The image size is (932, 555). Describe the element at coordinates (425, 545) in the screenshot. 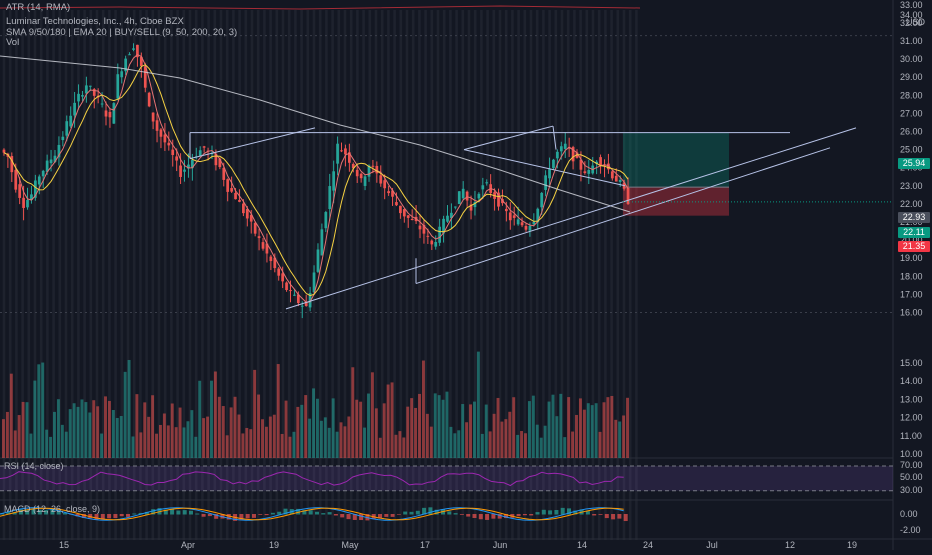

I see `time-label: 17` at that location.